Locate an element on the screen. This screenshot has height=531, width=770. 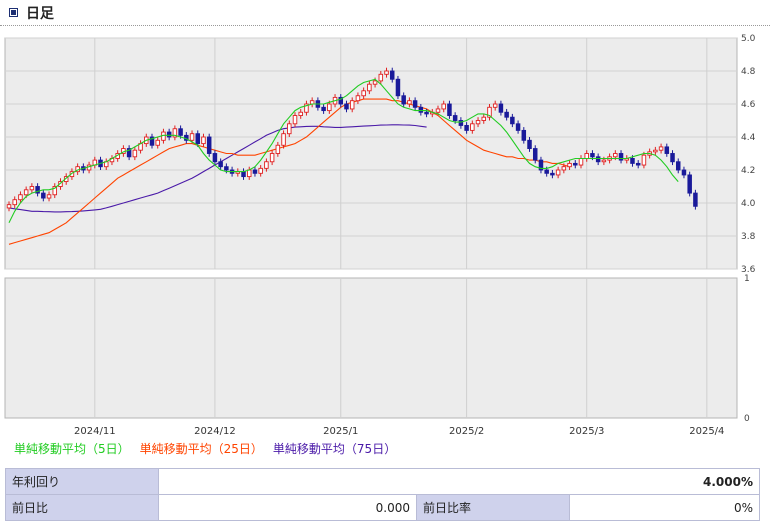
chart-legend: 単純移動平均（5日） 単純移動平均（25日） 単純移動平均（75日） is located at coordinates (210, 448).